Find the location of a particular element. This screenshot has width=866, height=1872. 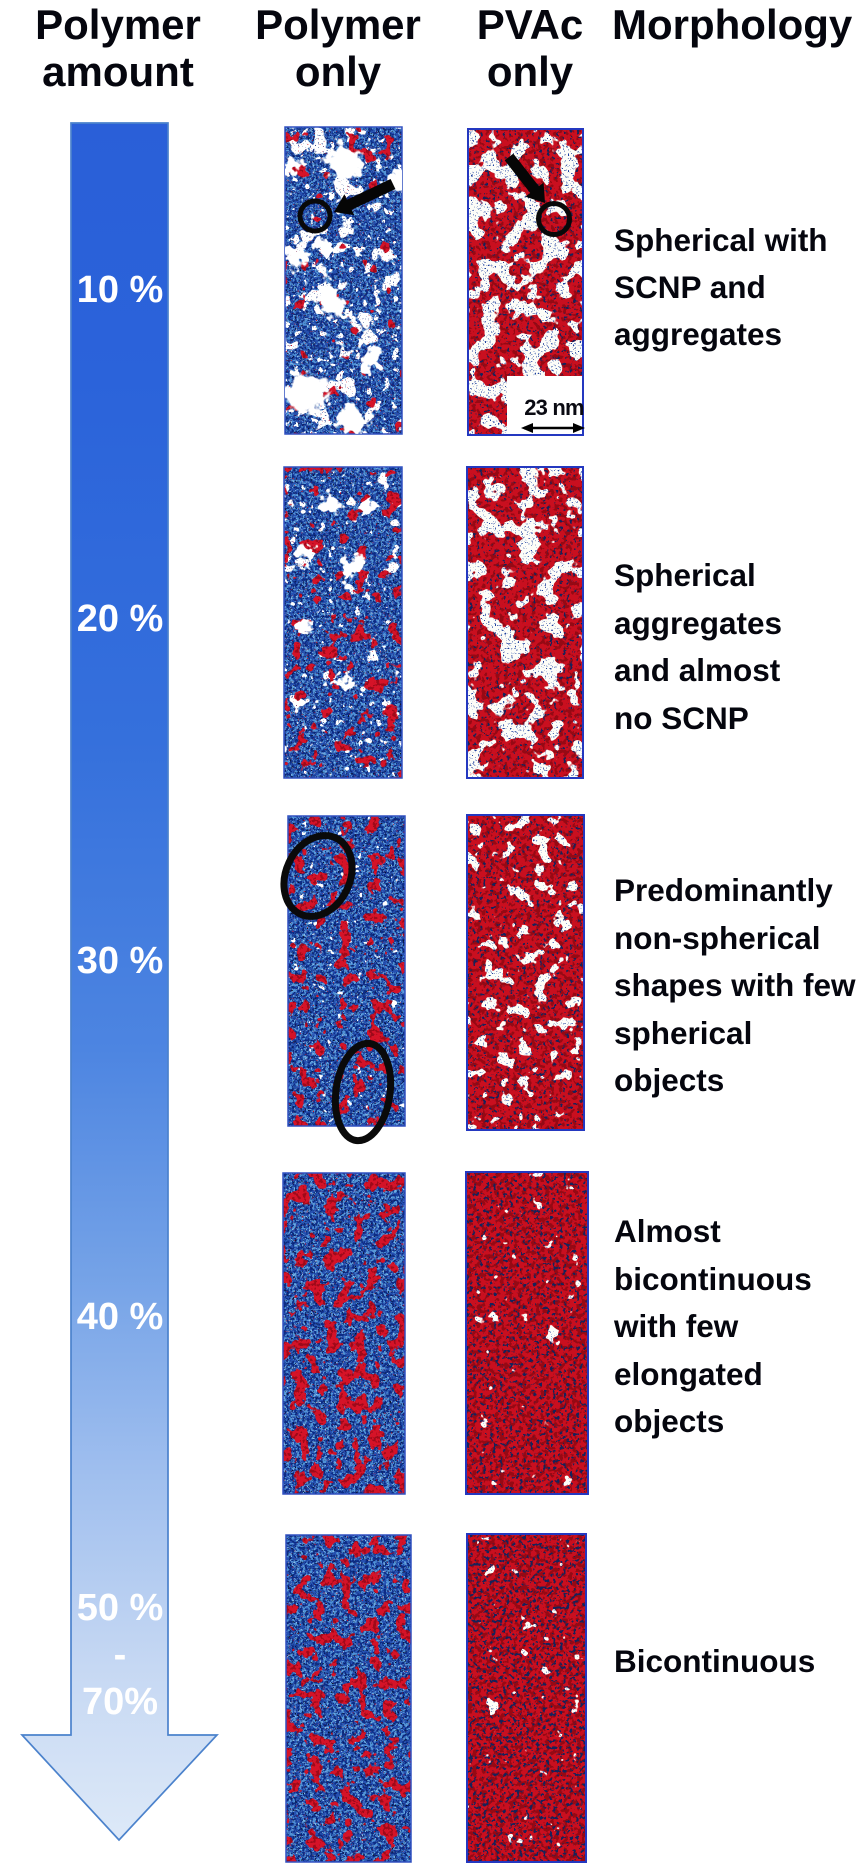

svg-text: 23 nm is located at coordinates (554, 407).